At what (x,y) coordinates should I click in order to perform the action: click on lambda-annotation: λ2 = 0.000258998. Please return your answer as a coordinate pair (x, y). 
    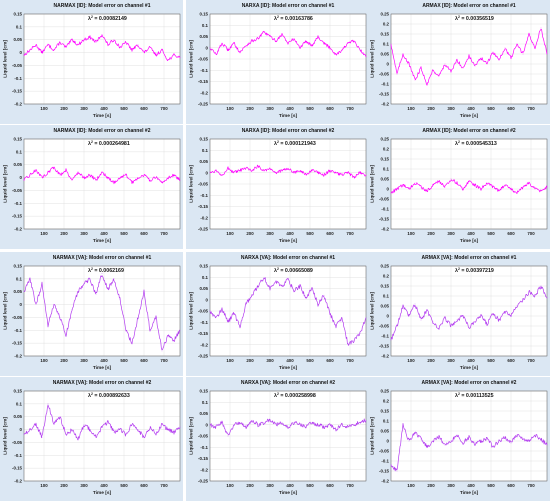
    Looking at the image, I should click on (295, 395).